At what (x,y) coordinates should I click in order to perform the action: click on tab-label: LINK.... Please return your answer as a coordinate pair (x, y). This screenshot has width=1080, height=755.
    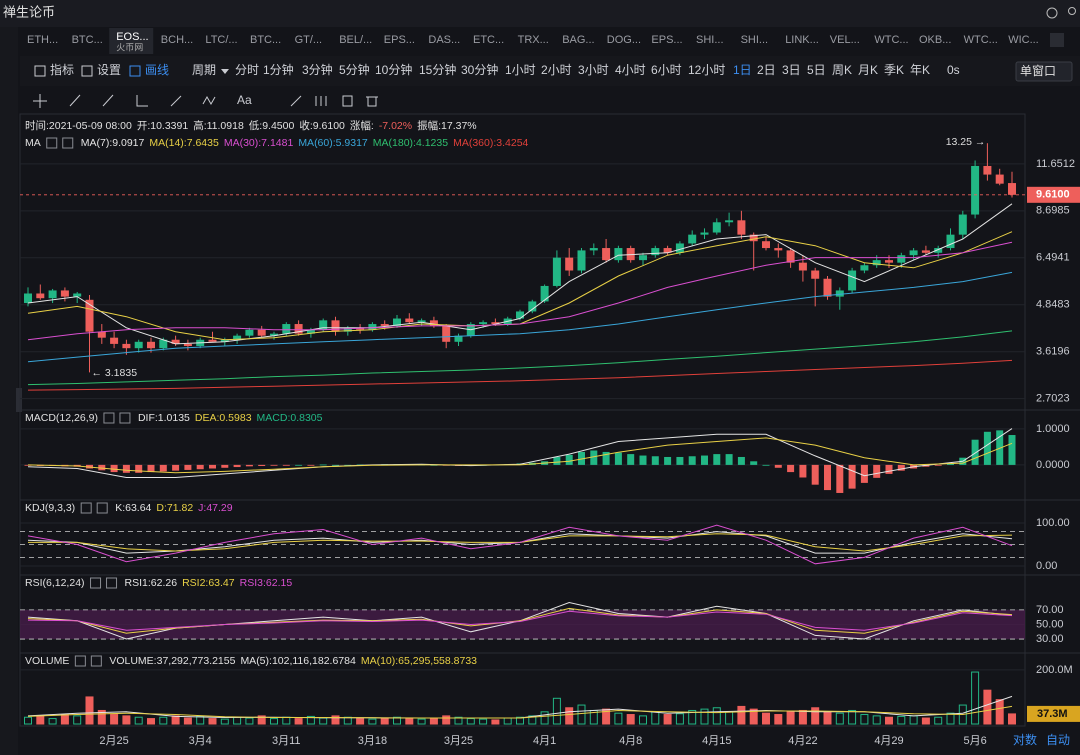
    Looking at the image, I should click on (802, 40).